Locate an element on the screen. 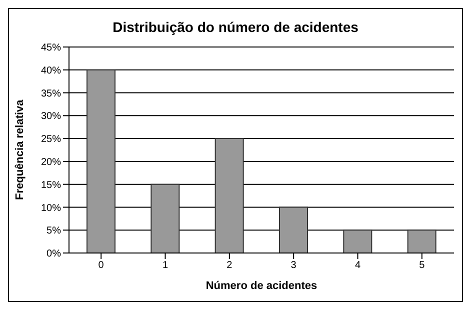 The width and height of the screenshot is (471, 310). x-axis-title: Número de acidentes is located at coordinates (262, 286).